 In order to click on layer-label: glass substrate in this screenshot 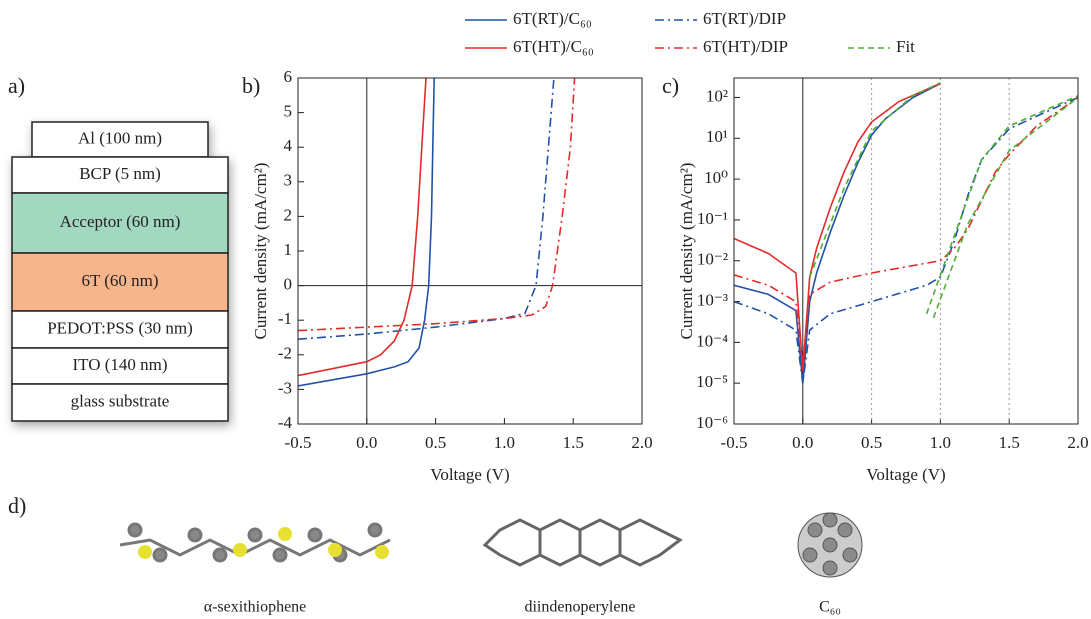, I will do `click(120, 400)`.